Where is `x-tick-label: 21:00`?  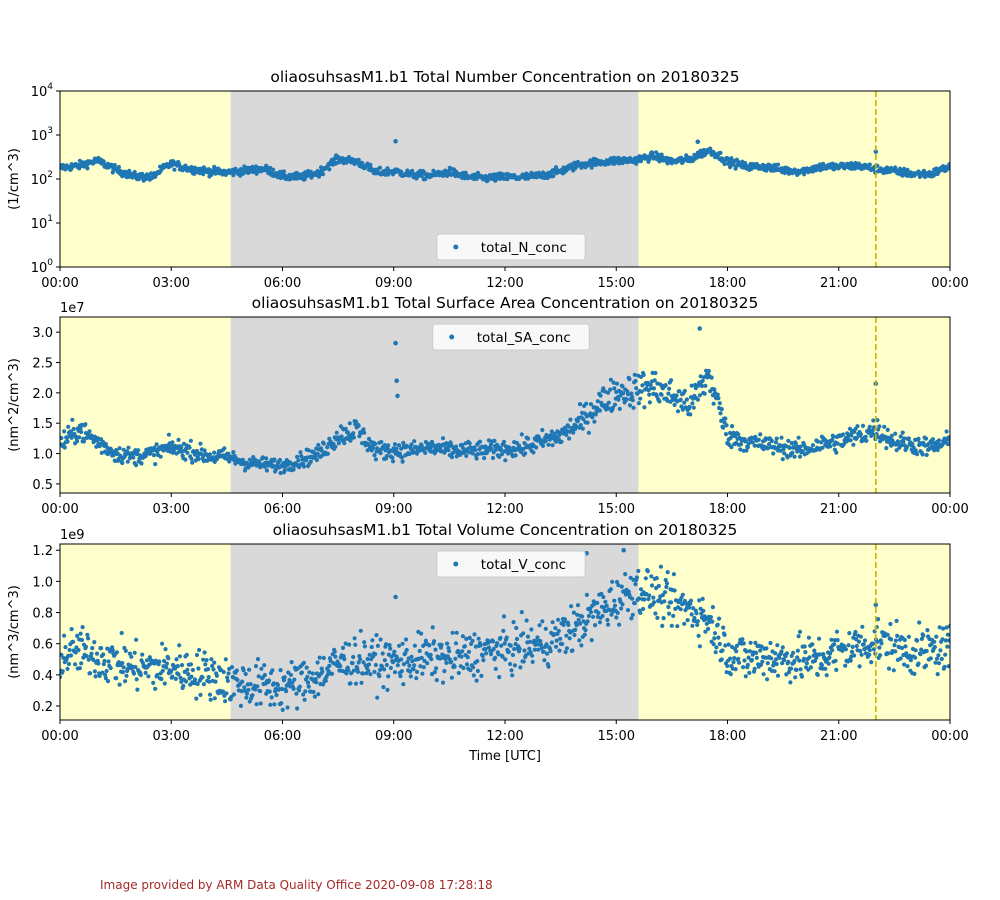
x-tick-label: 21:00 is located at coordinates (838, 283).